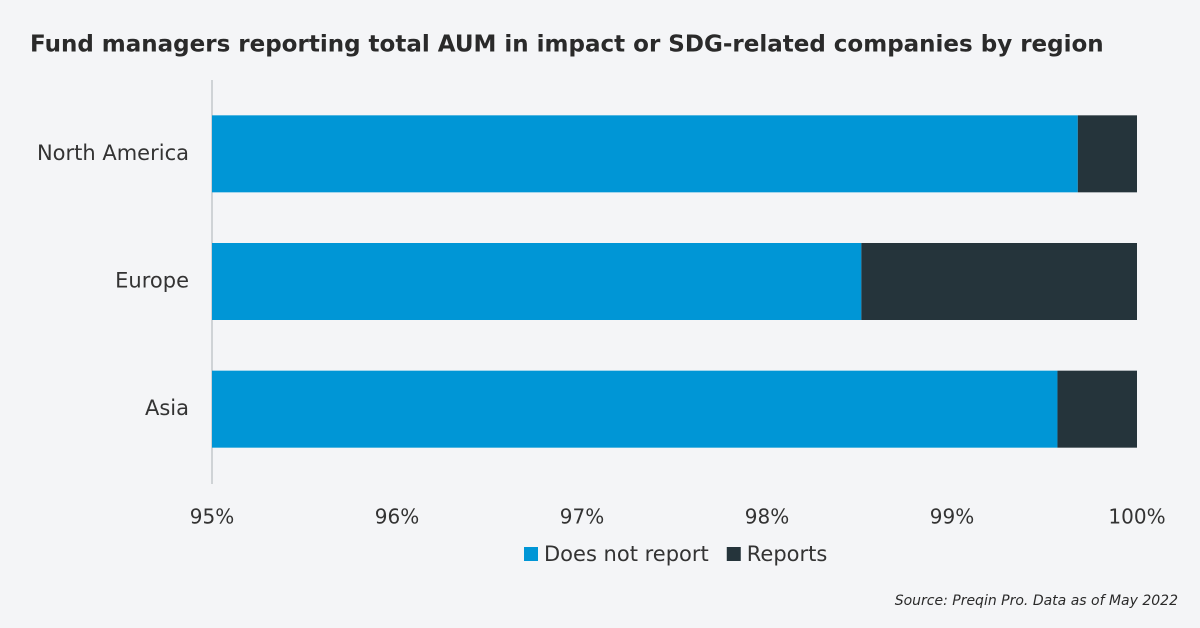  I want to click on y-tick-label: Asia, so click(167, 408).